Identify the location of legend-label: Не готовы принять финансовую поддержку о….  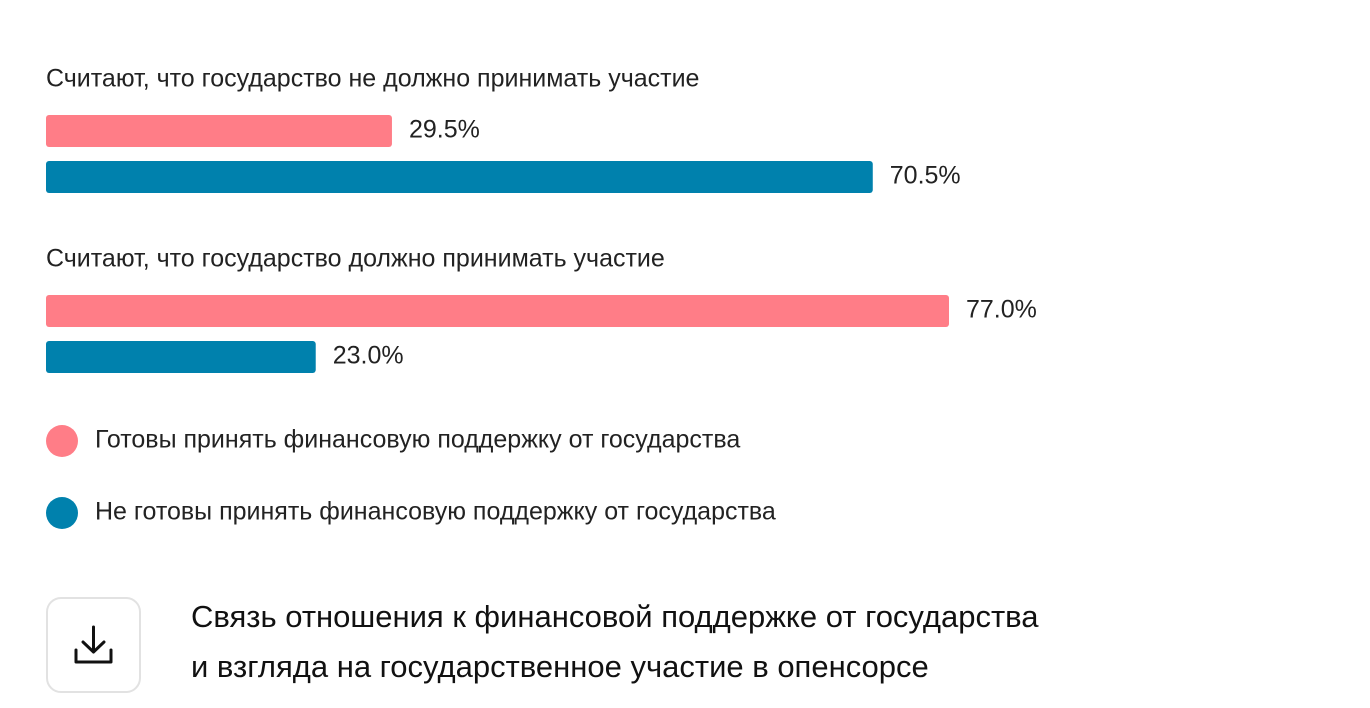
(435, 512).